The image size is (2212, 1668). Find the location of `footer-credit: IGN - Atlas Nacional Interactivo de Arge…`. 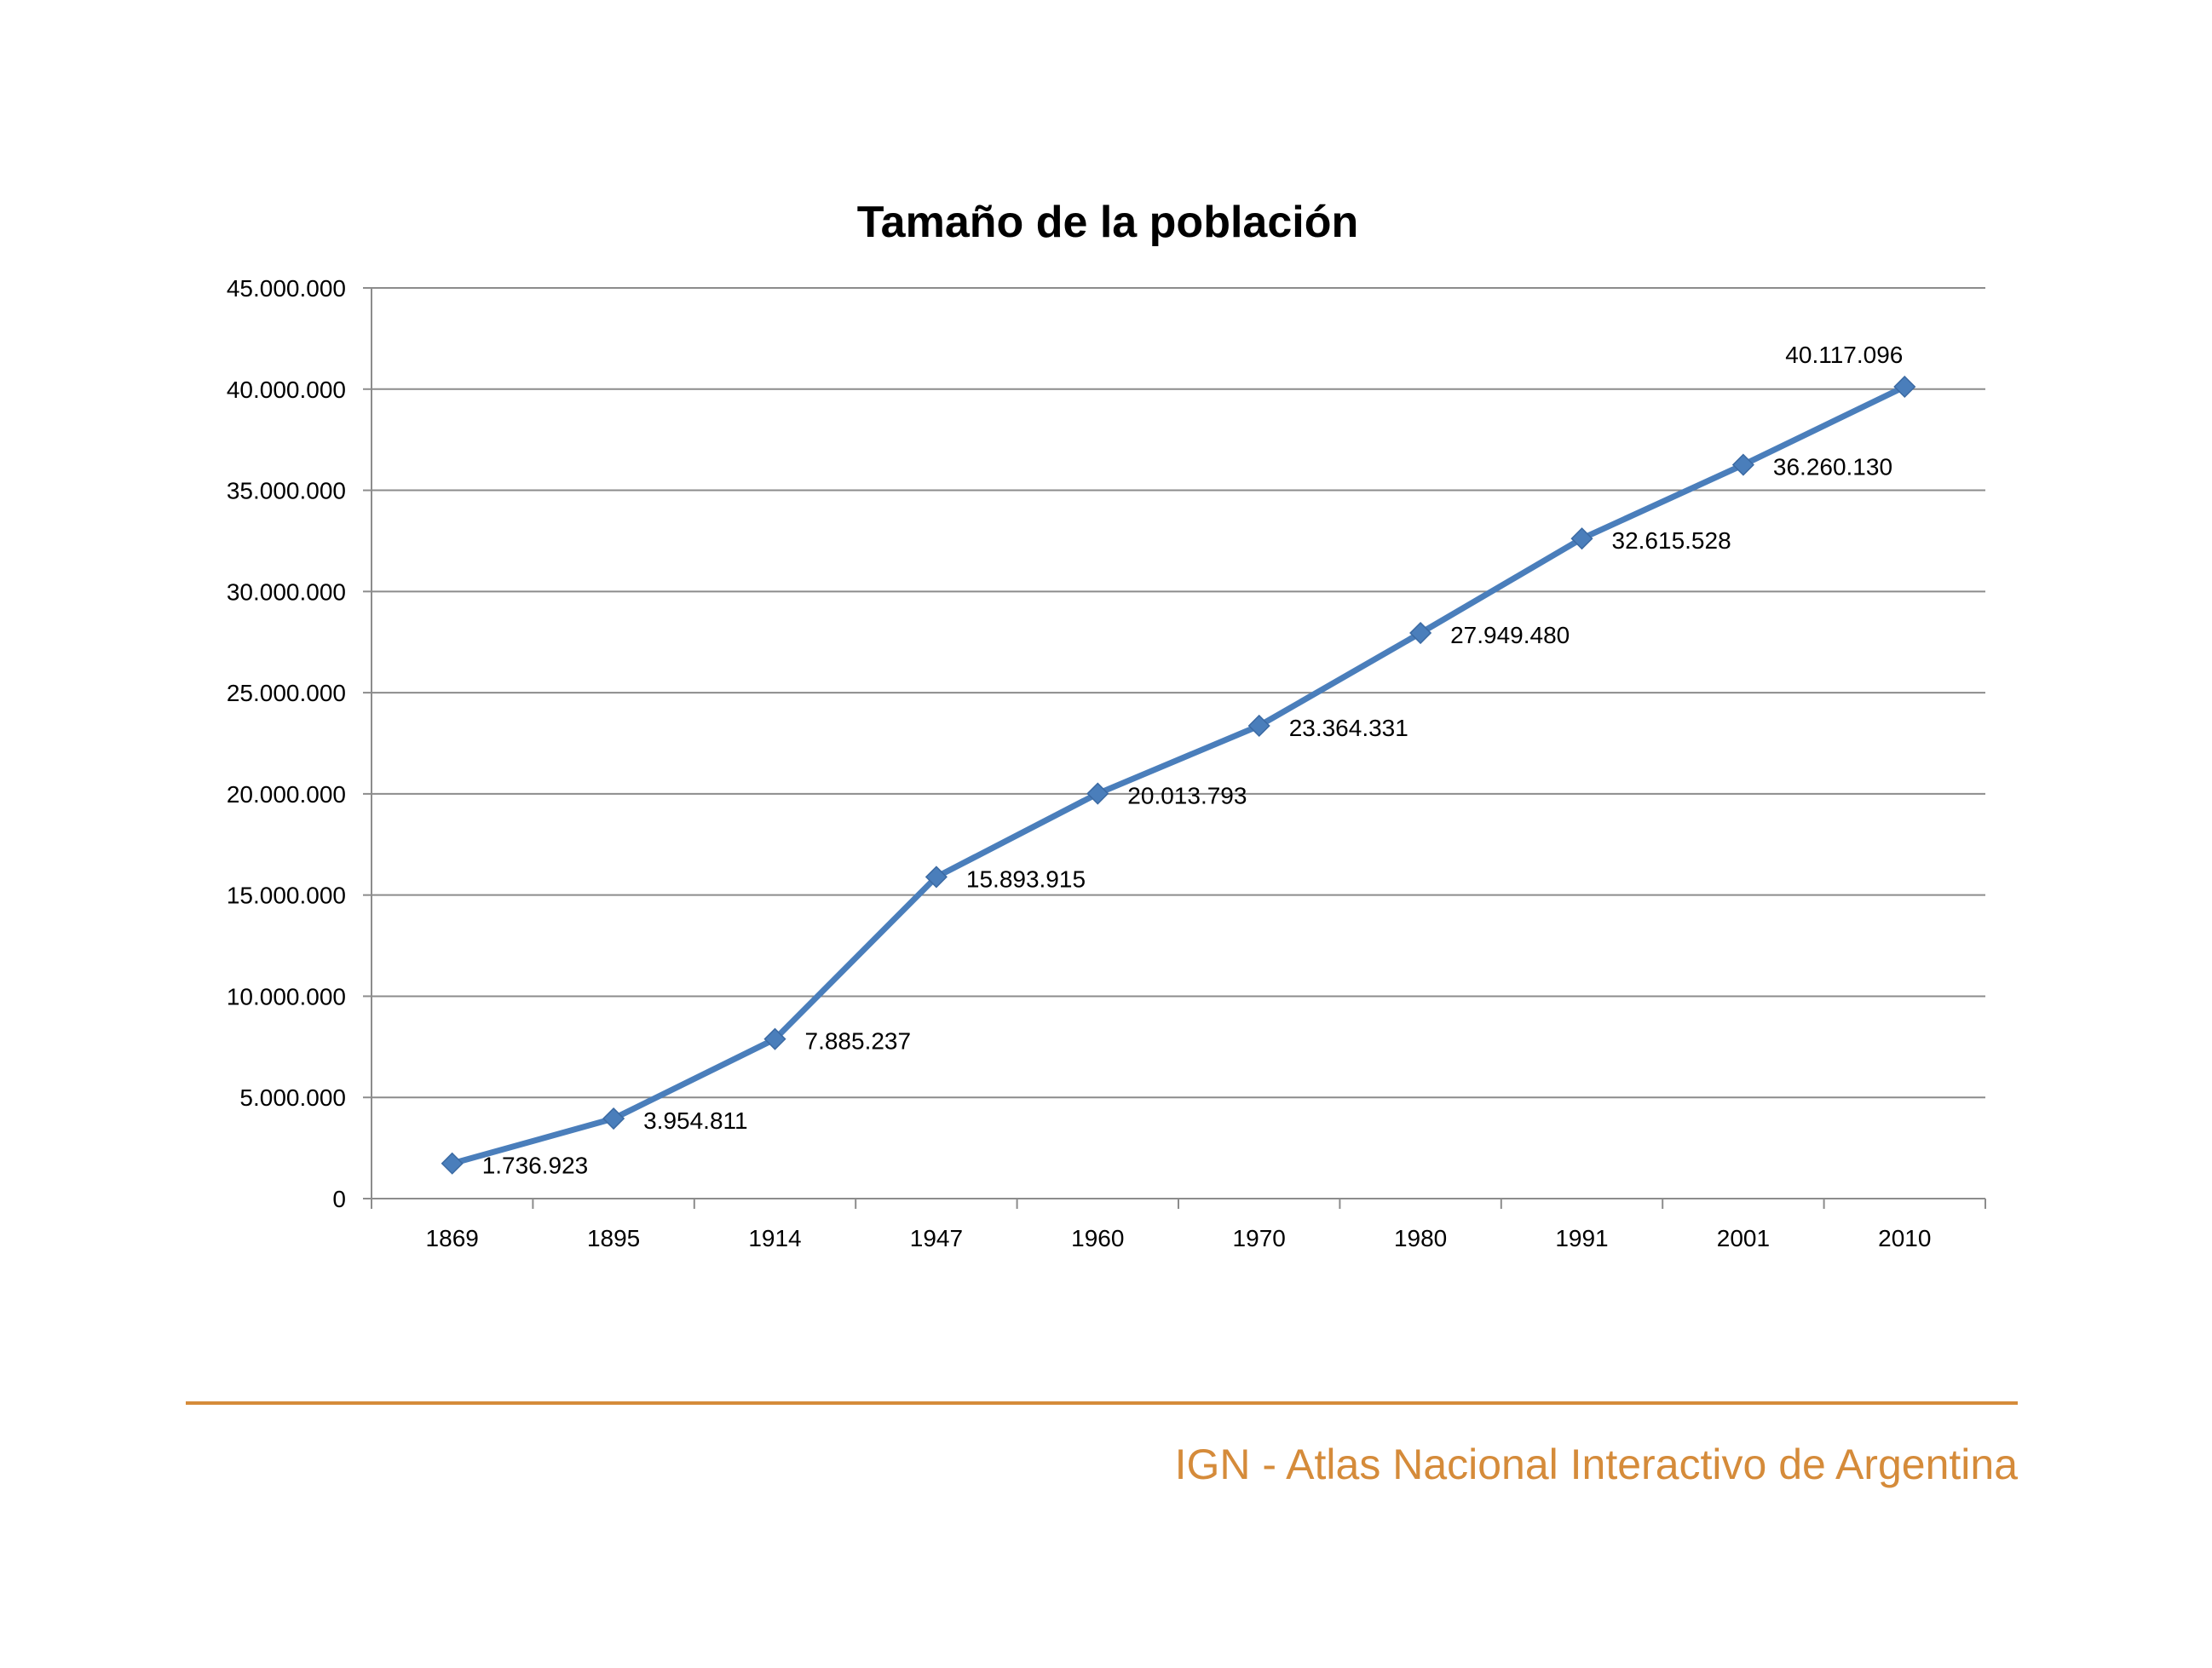

footer-credit: IGN - Atlas Nacional Interactivo de Arge… is located at coordinates (1596, 1465).